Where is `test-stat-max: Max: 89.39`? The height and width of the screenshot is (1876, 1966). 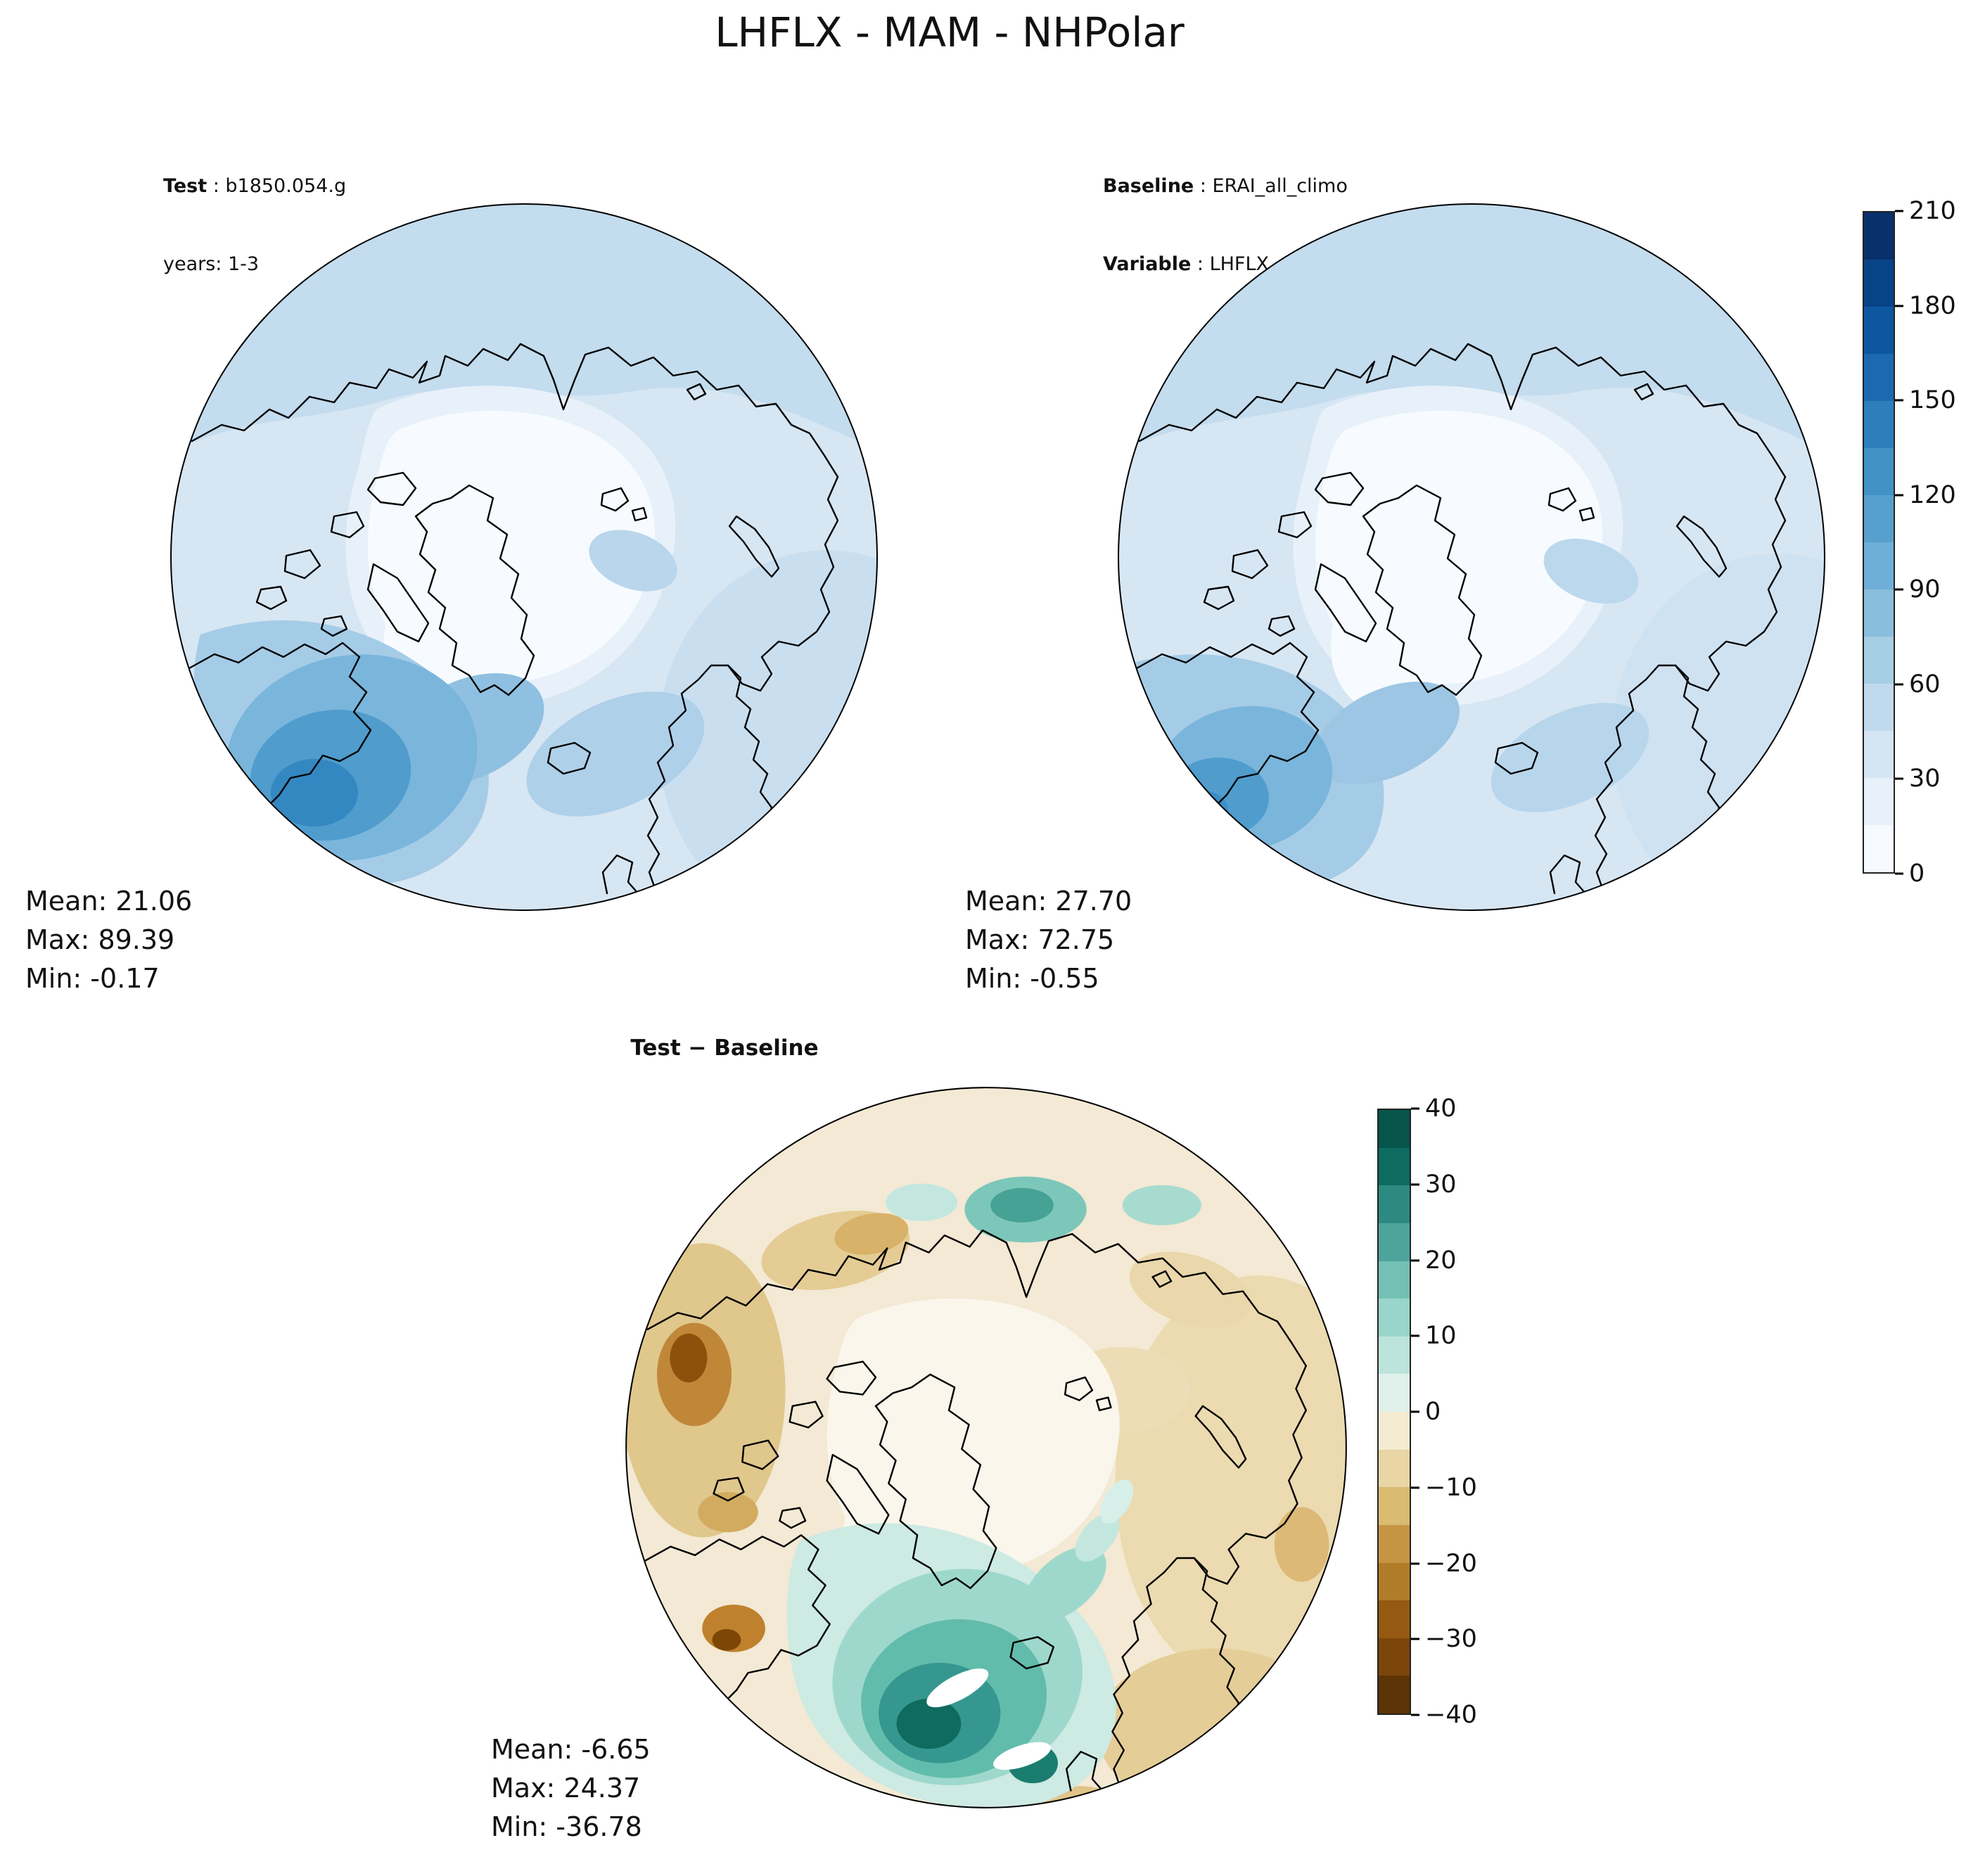
test-stat-max: Max: 89.39 is located at coordinates (100, 939).